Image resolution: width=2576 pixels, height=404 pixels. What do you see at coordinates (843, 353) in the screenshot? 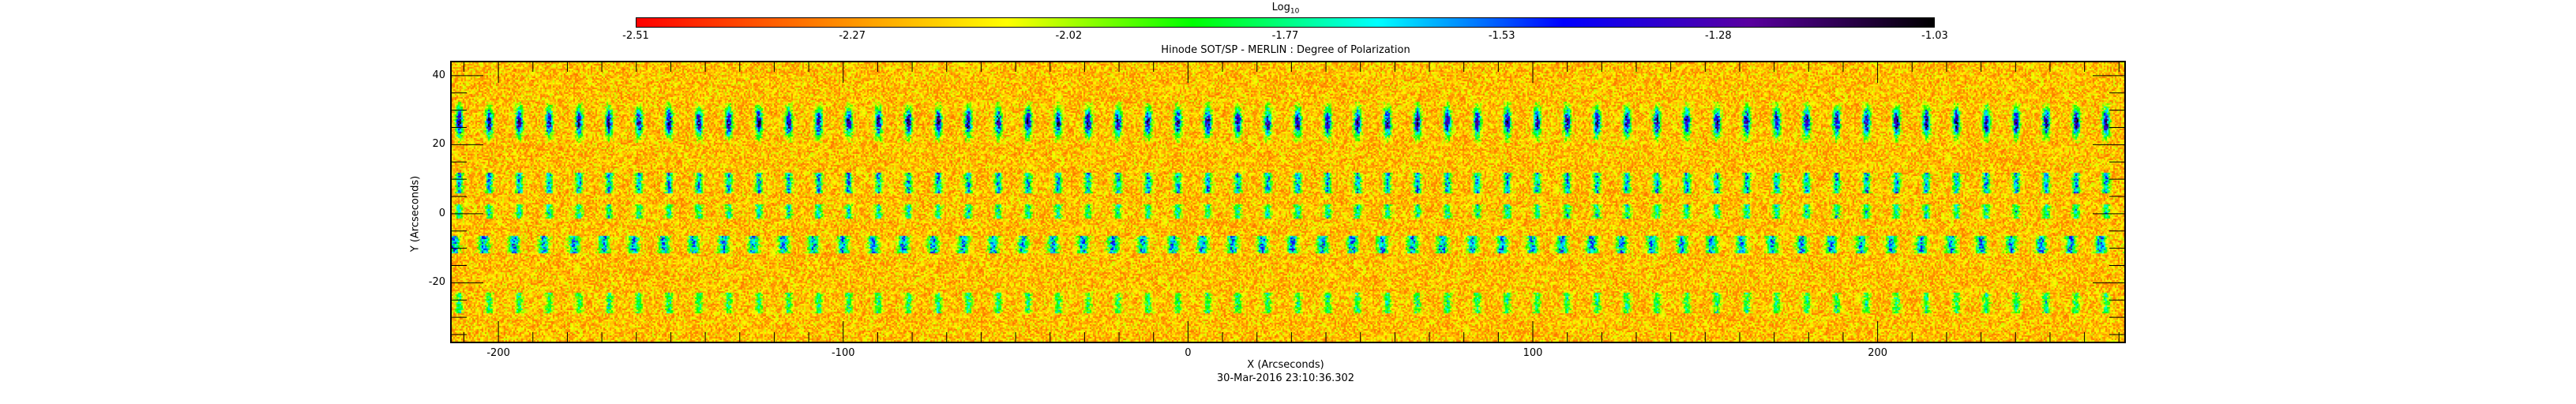
I see `x-tick-label: -100` at bounding box center [843, 353].